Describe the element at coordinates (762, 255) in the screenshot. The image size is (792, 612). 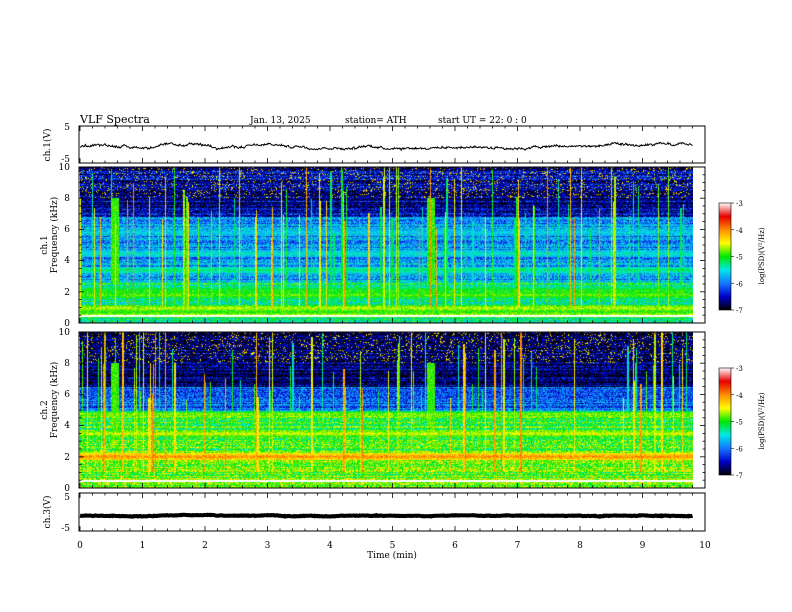
I see `ch1-colorbar-label: log(PSD)(V²/Hz)` at that location.